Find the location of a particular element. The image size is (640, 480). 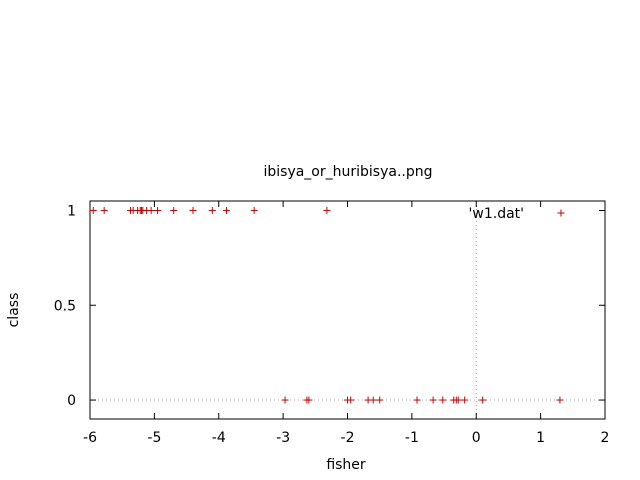

y-tick-label: 0.5 is located at coordinates (65, 306).